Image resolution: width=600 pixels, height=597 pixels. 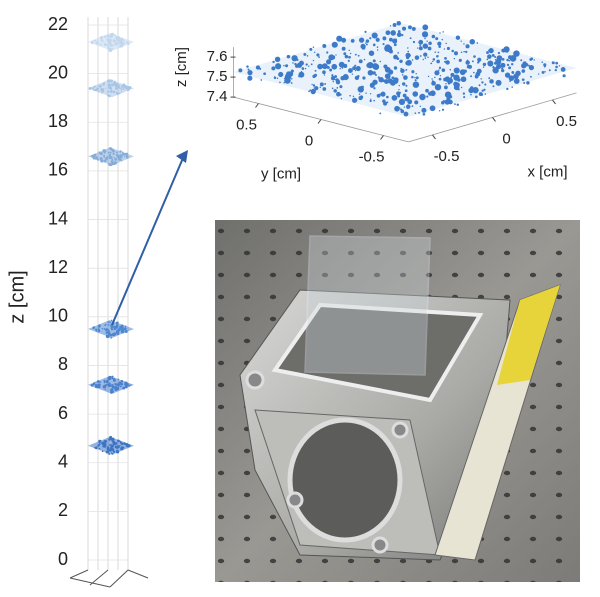 I want to click on box-edge, so click(x=79, y=574).